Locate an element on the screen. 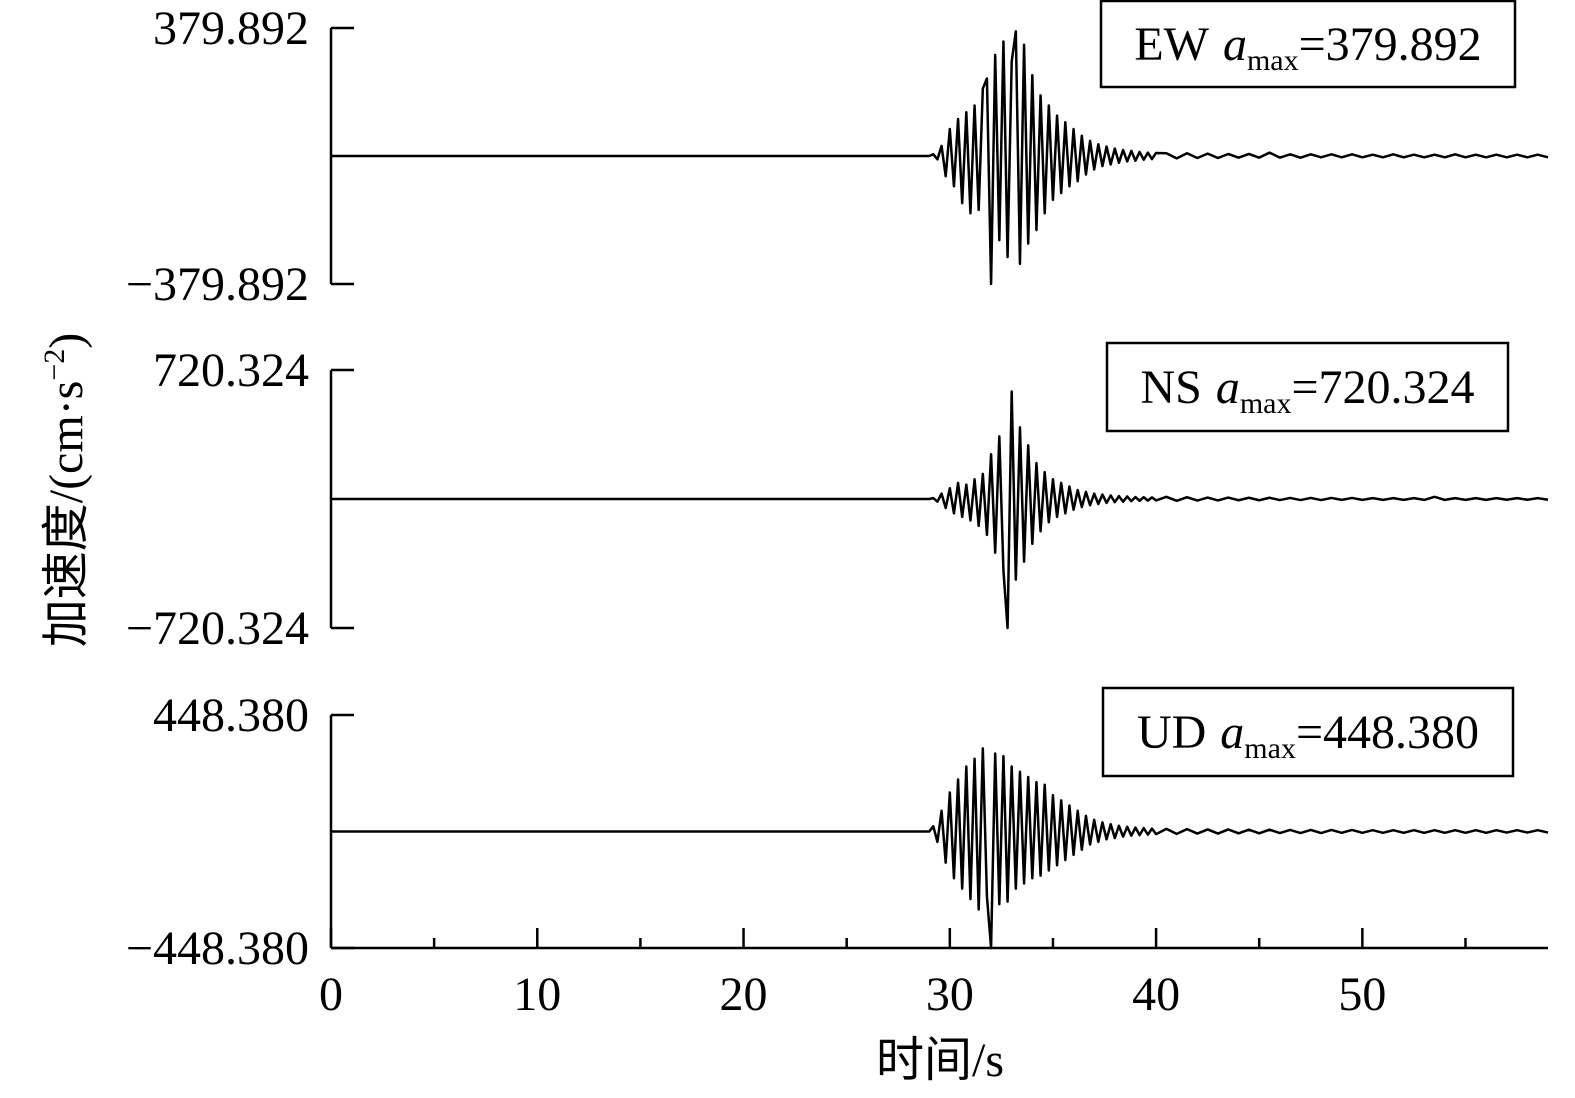 Image resolution: width=1575 pixels, height=1098 pixels. y-tick-label: −379.892 is located at coordinates (217, 284).